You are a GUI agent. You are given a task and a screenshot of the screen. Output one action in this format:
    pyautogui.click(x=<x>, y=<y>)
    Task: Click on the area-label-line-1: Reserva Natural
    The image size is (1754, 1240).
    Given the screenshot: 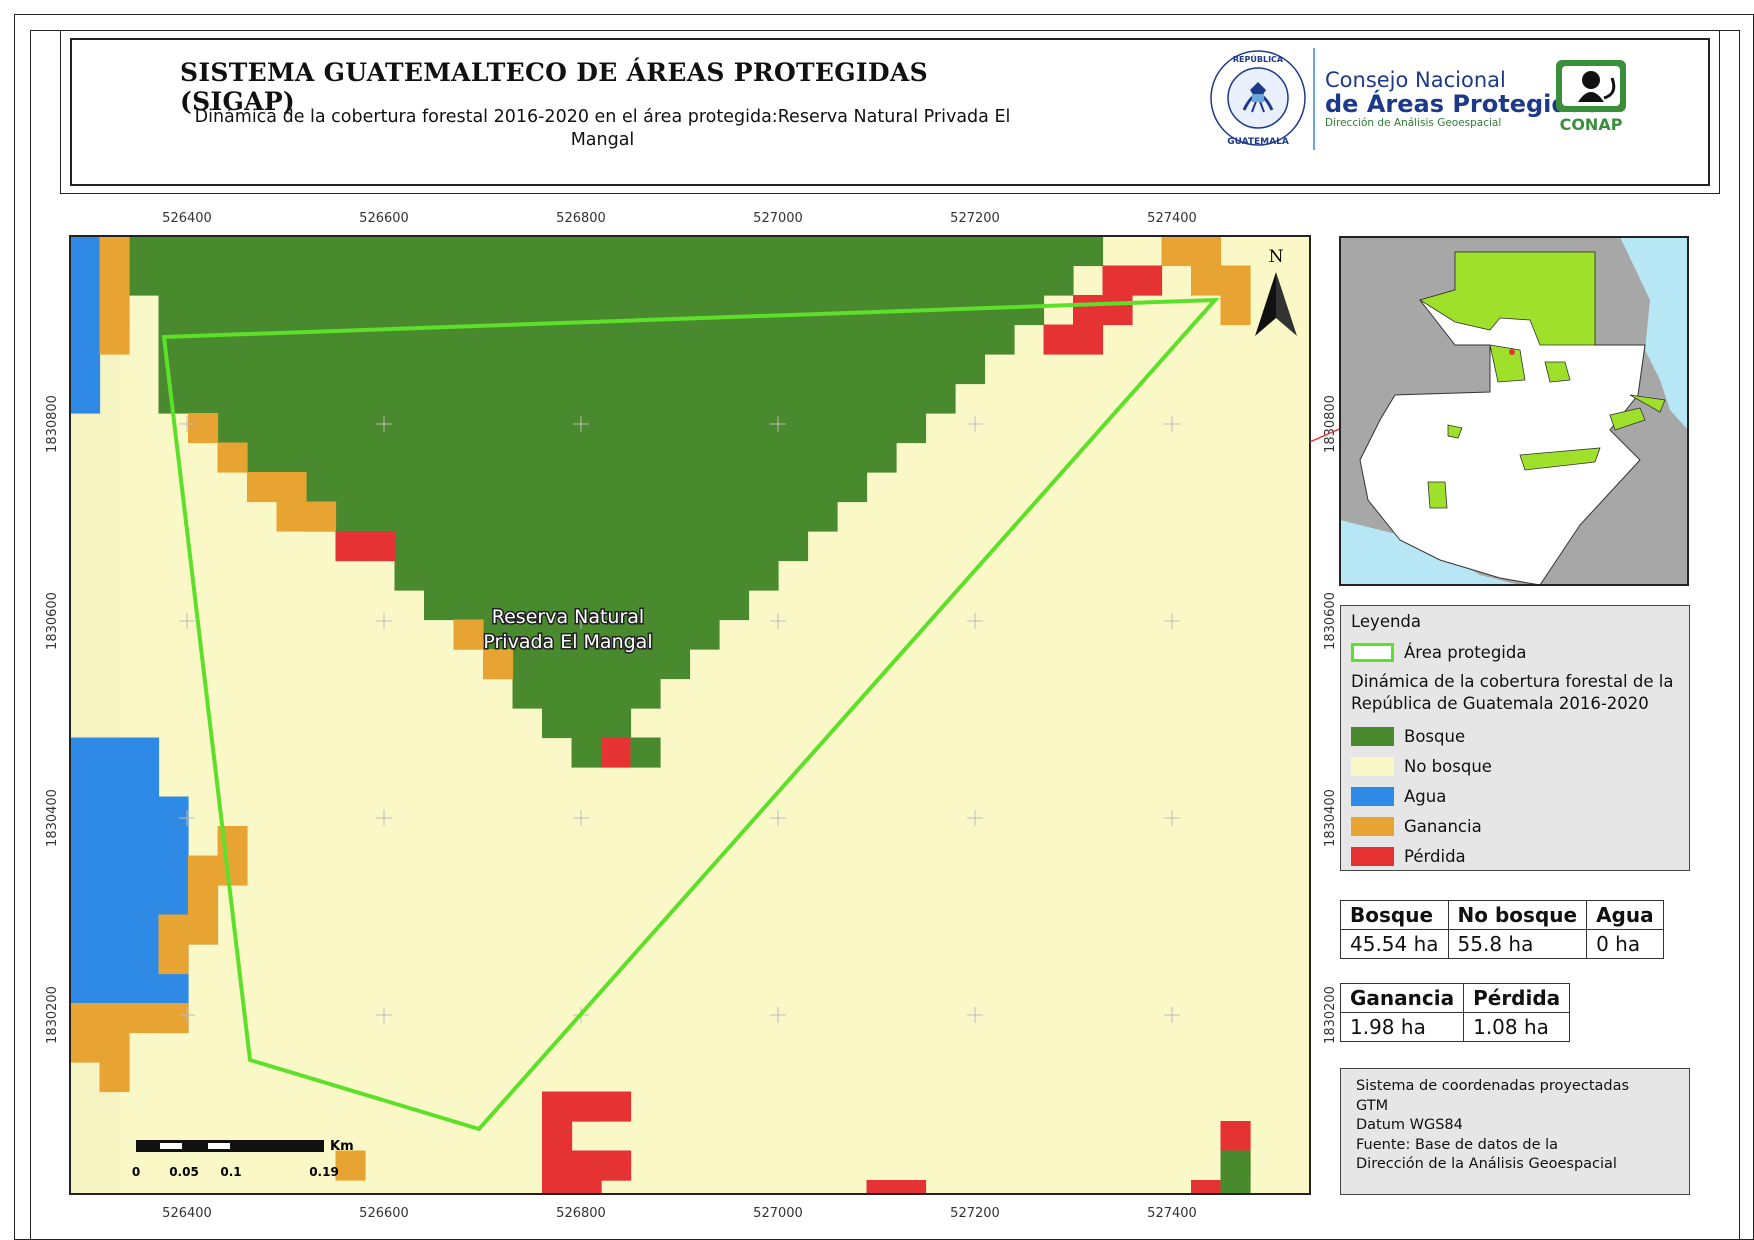 What is the action you would take?
    pyautogui.click(x=568, y=617)
    